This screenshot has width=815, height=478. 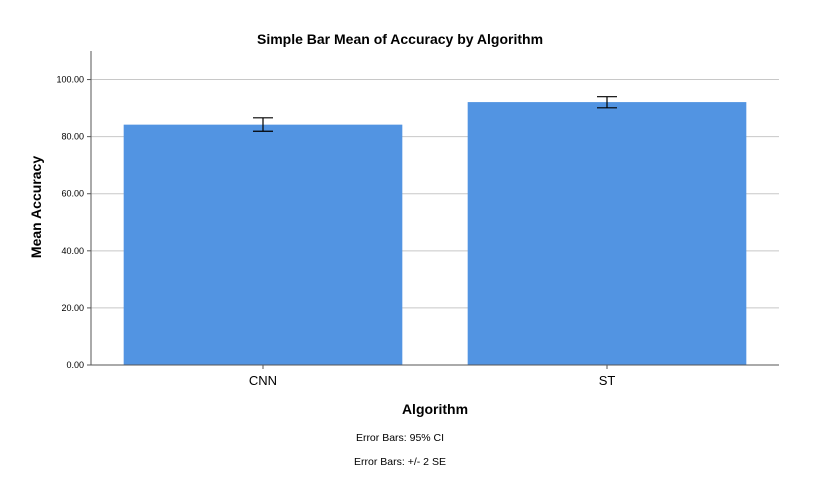 What do you see at coordinates (400, 39) in the screenshot?
I see `chart-title: Simple Bar Mean of Accuracy by Algorithm` at bounding box center [400, 39].